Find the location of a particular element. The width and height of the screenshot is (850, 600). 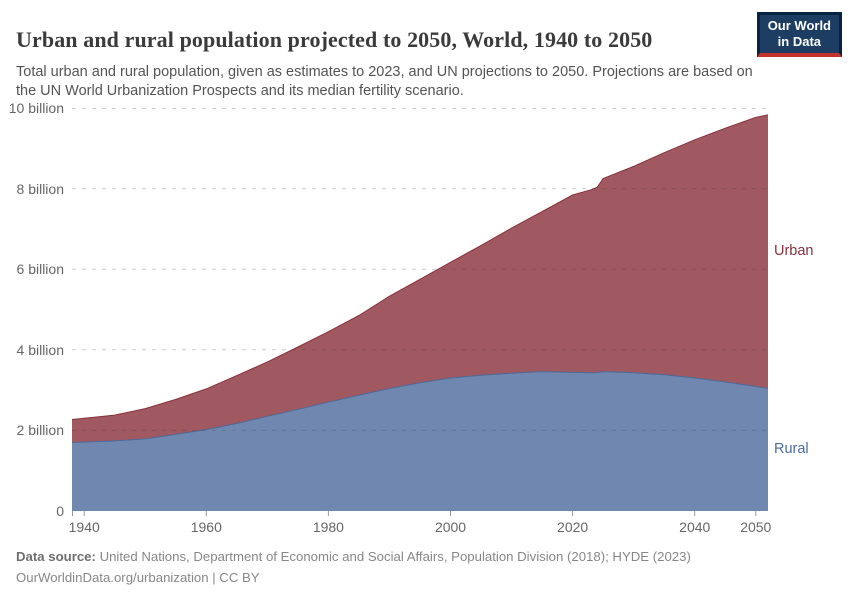

license-line: OurWorldinData.org/urbanization | CC BY is located at coordinates (138, 578).